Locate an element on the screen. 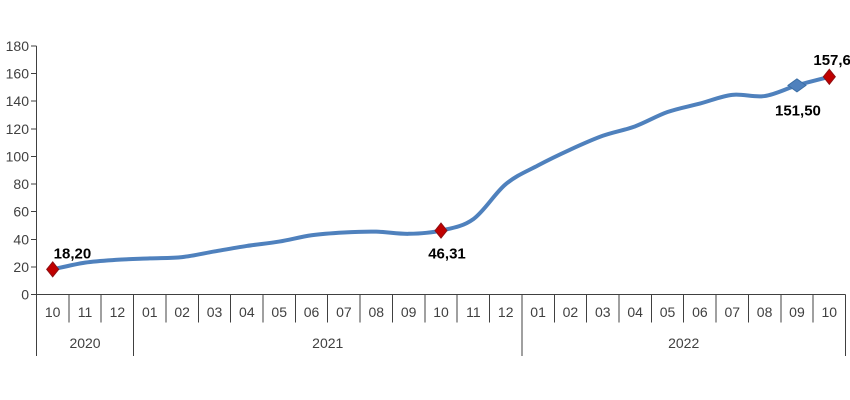 This screenshot has width=850, height=400. y-axis-tick-label: 120 is located at coordinates (18, 129).